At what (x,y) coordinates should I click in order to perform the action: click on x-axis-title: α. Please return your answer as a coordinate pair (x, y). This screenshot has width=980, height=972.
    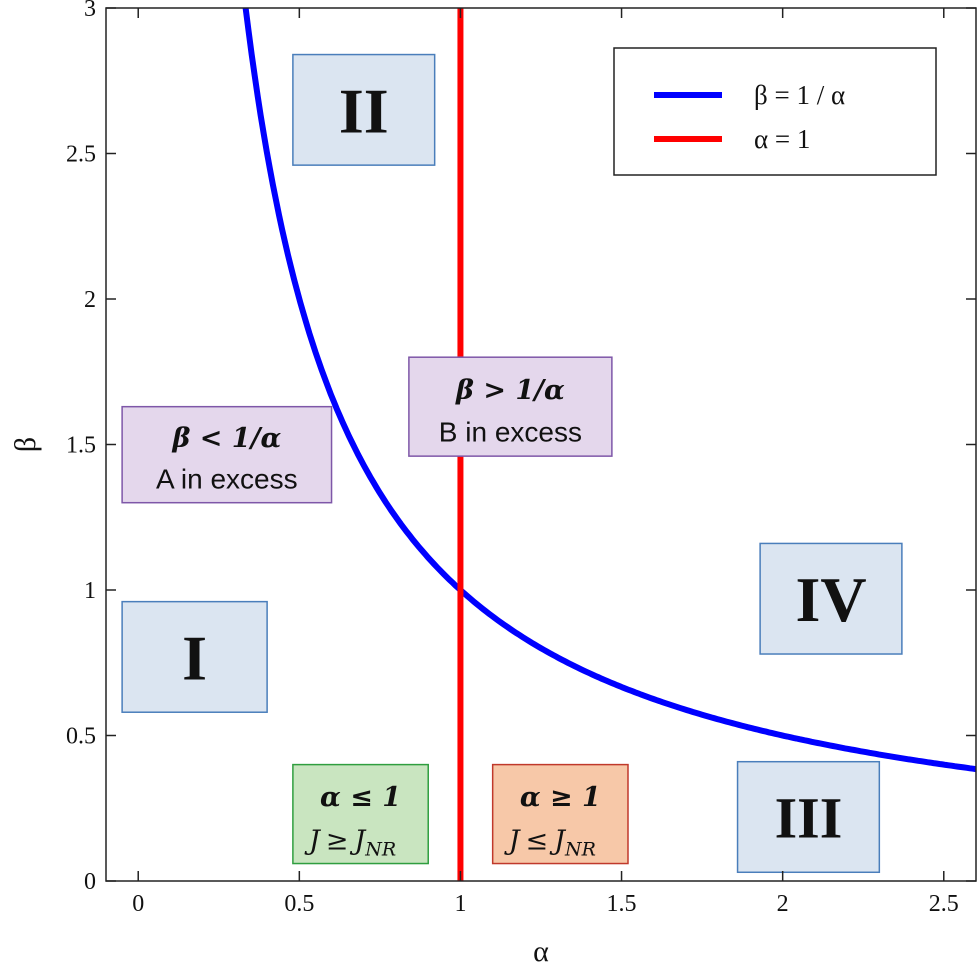
    Looking at the image, I should click on (541, 951).